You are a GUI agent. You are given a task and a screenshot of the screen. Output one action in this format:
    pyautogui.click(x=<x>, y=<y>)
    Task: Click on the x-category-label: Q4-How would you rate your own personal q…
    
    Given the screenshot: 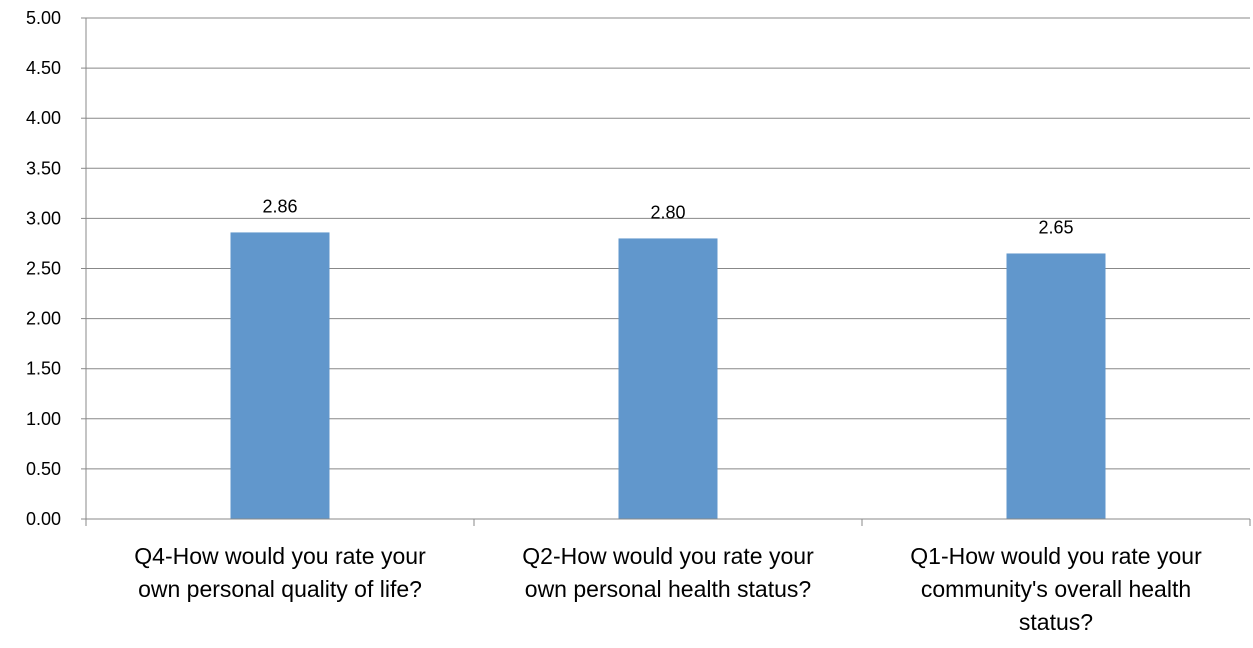 What is the action you would take?
    pyautogui.click(x=280, y=572)
    